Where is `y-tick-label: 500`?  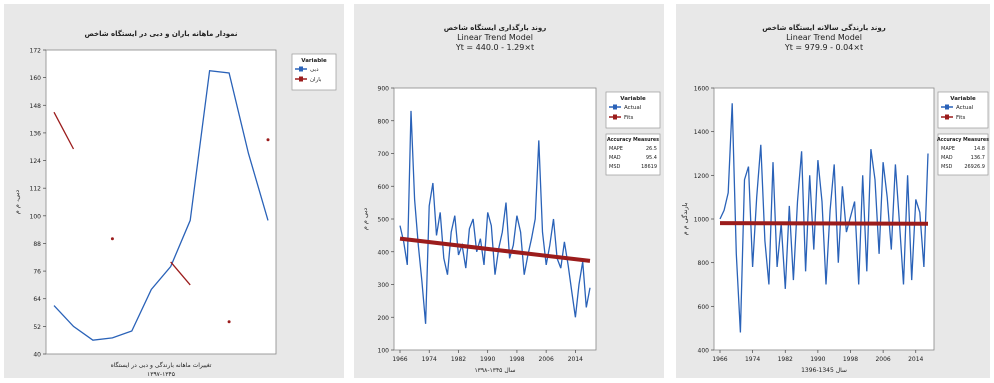
y-tick-label: 500 is located at coordinates (384, 220).